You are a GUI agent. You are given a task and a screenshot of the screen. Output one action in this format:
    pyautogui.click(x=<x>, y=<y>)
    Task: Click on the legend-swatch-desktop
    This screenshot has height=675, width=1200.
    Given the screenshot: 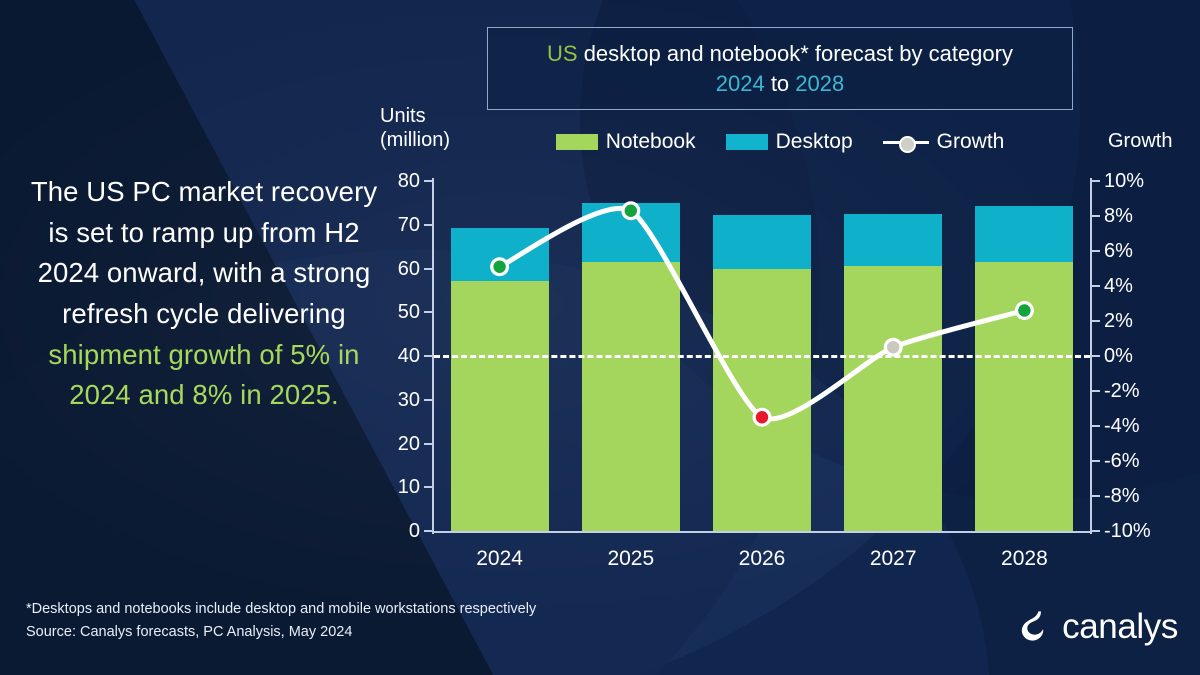 What is the action you would take?
    pyautogui.click(x=746, y=142)
    